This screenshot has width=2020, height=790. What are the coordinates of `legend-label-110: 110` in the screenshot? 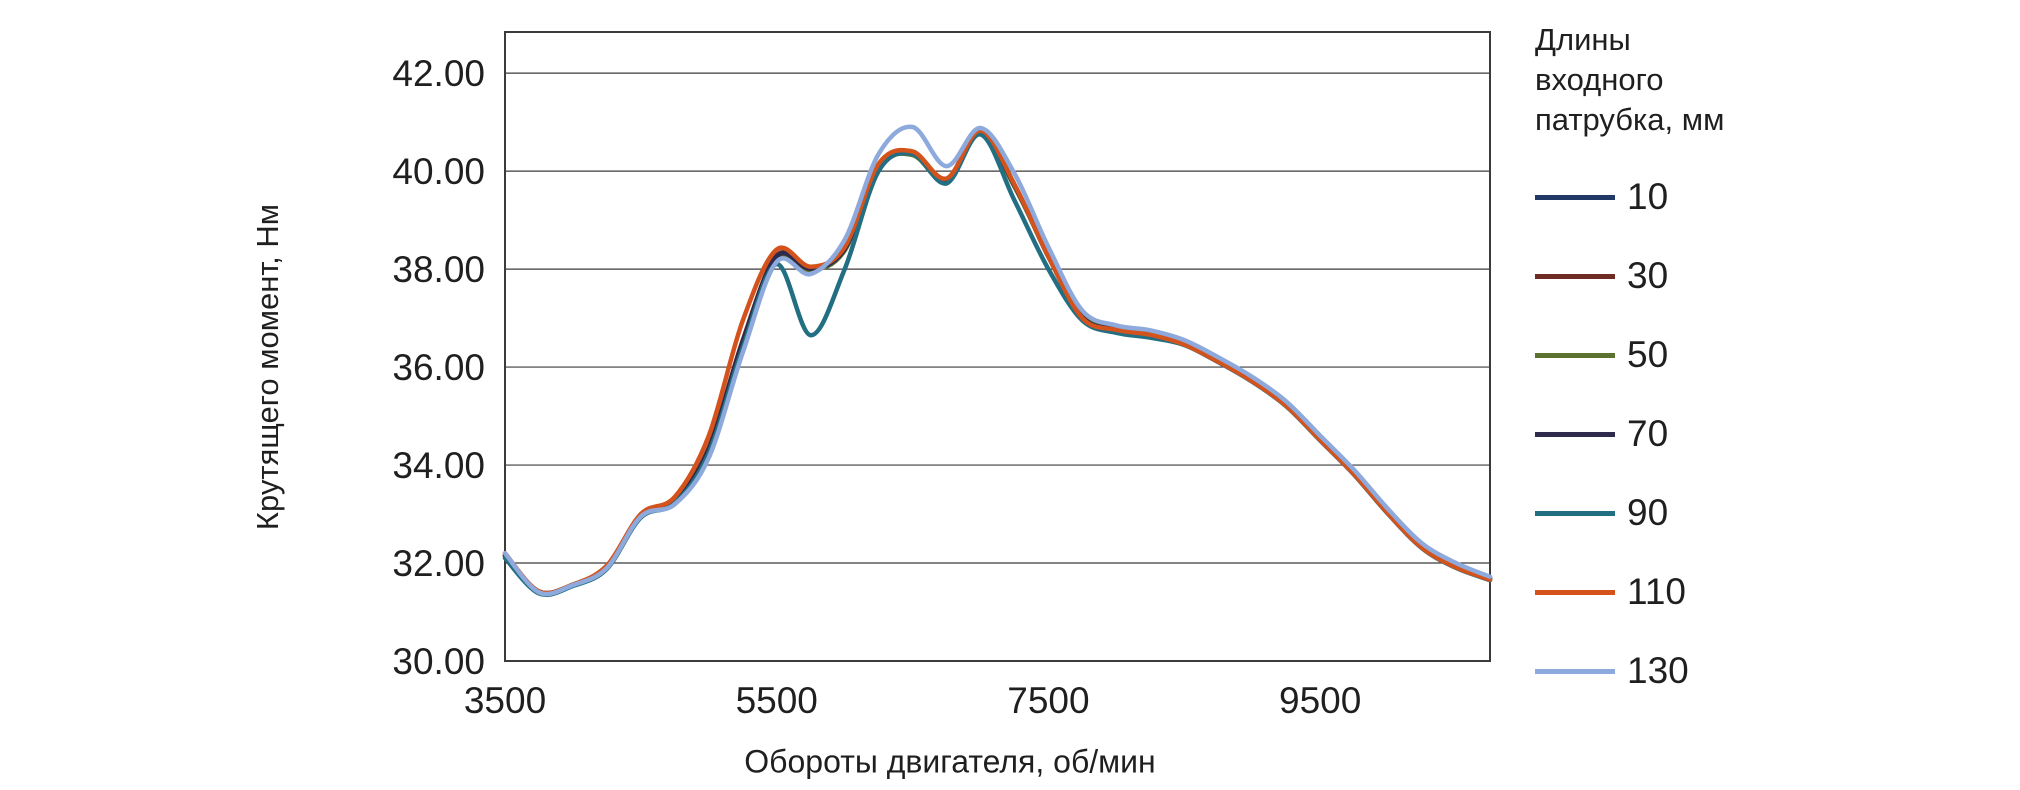 It's located at (1656, 591).